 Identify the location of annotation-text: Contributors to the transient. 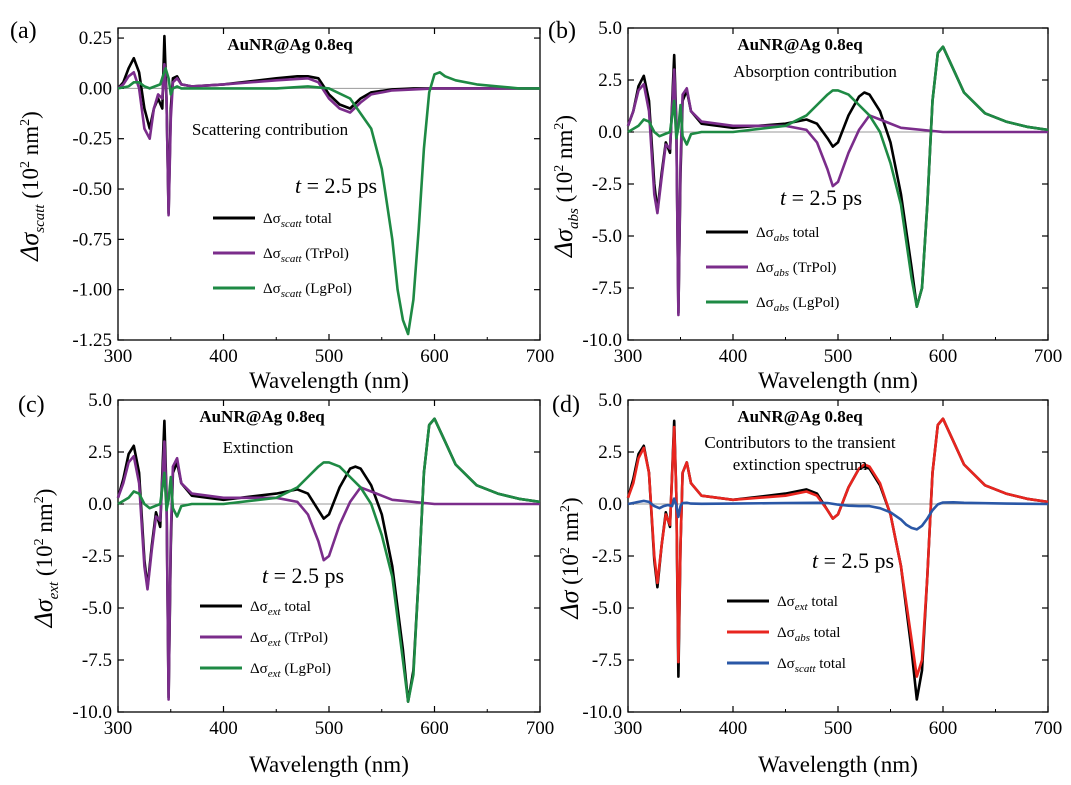
(800, 442).